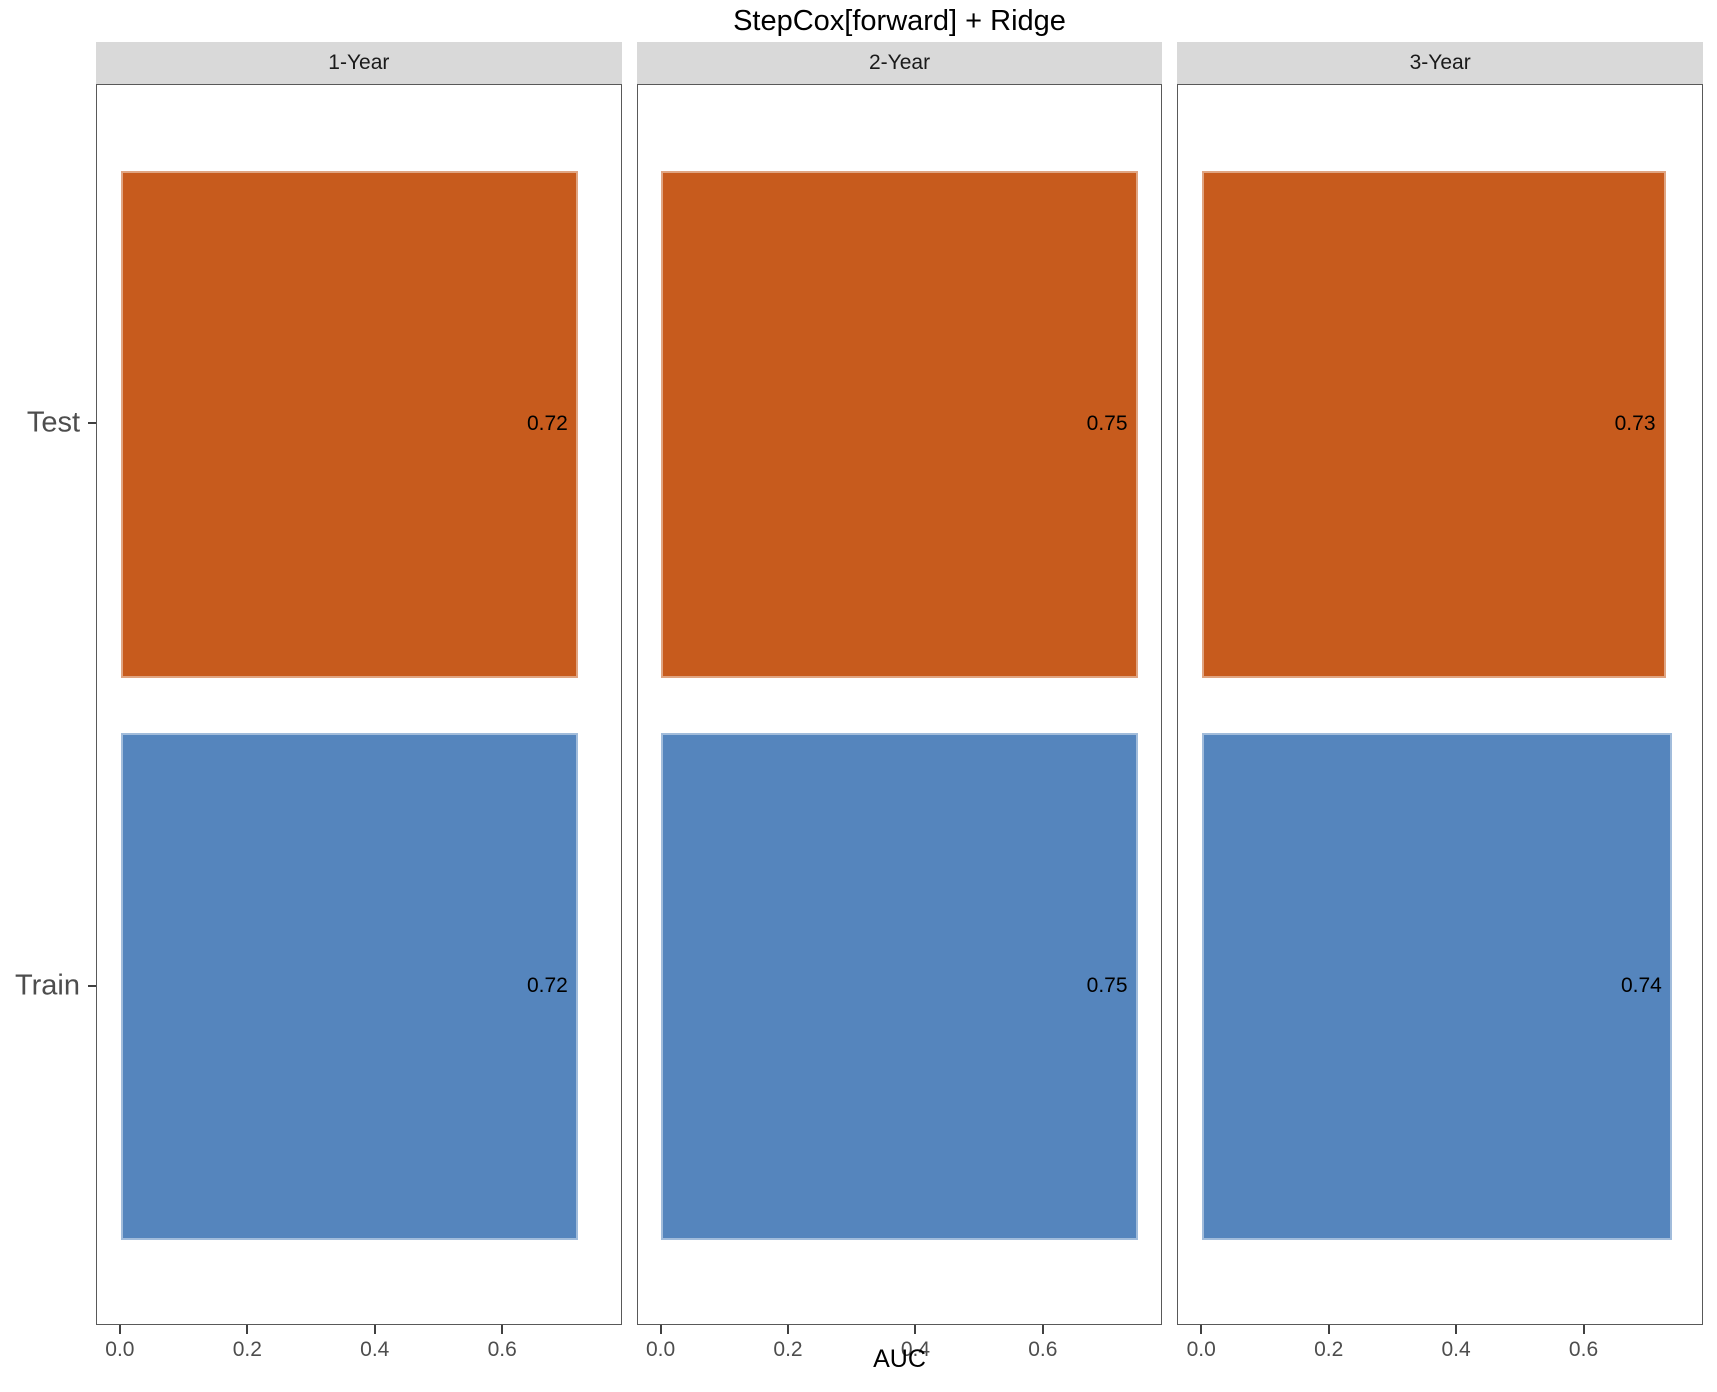 The height and width of the screenshot is (1392, 1717). I want to click on test-bar-2-year: 0.75, so click(899, 424).